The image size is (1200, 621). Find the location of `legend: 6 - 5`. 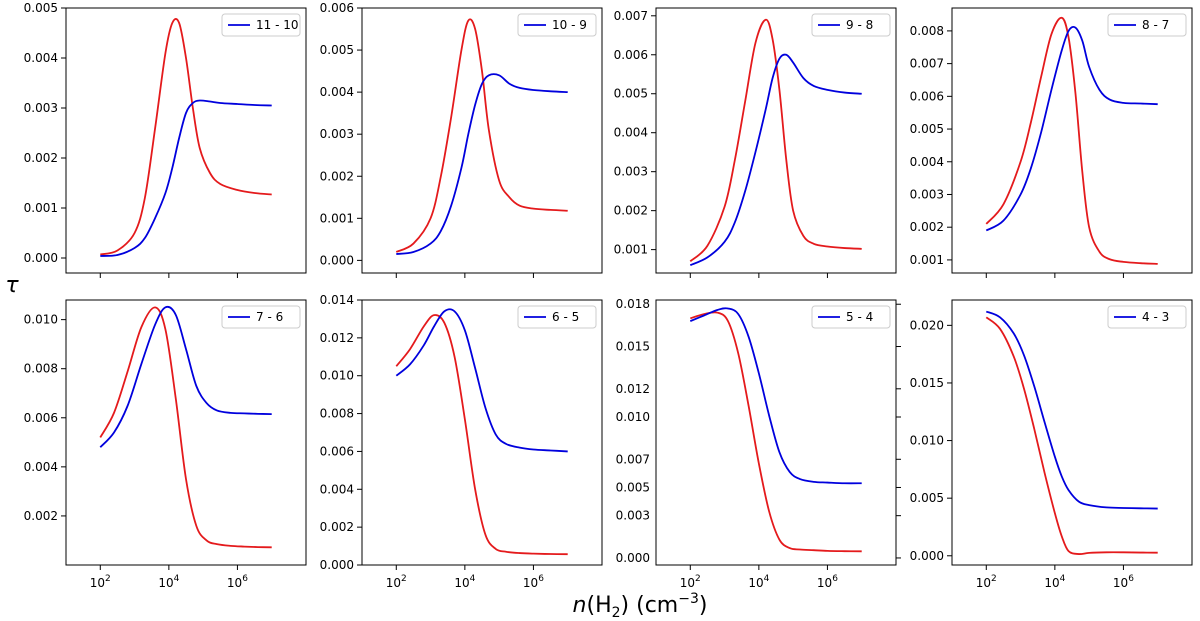

legend: 6 - 5 is located at coordinates (557, 317).